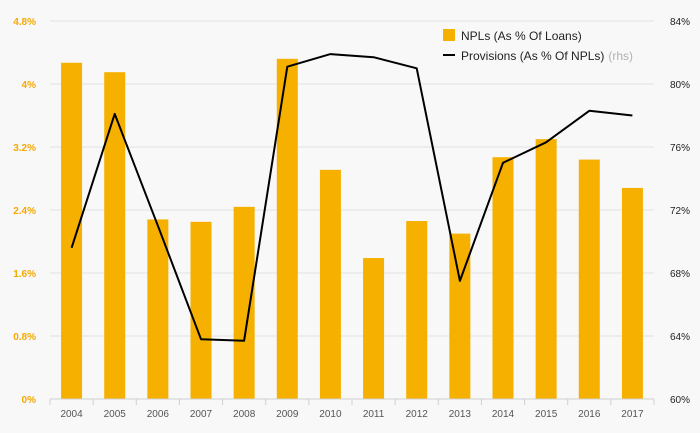  I want to click on right-tick-label: 60%, so click(680, 400).